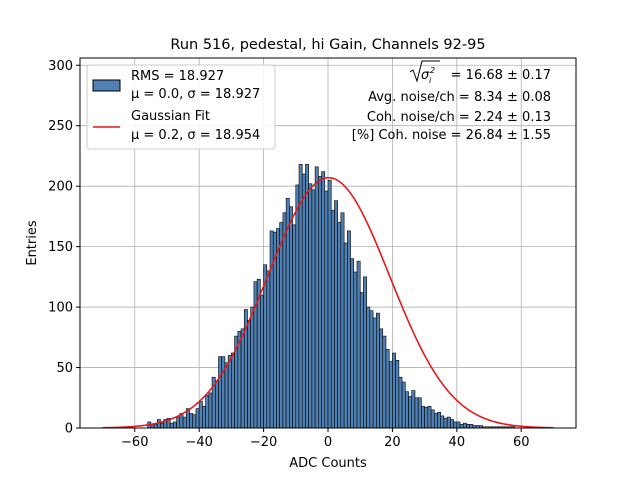 This screenshot has height=480, width=640. What do you see at coordinates (451, 135) in the screenshot?
I see `stats-line-4: [%] Coh. noise = 26.84 ± 1.55` at bounding box center [451, 135].